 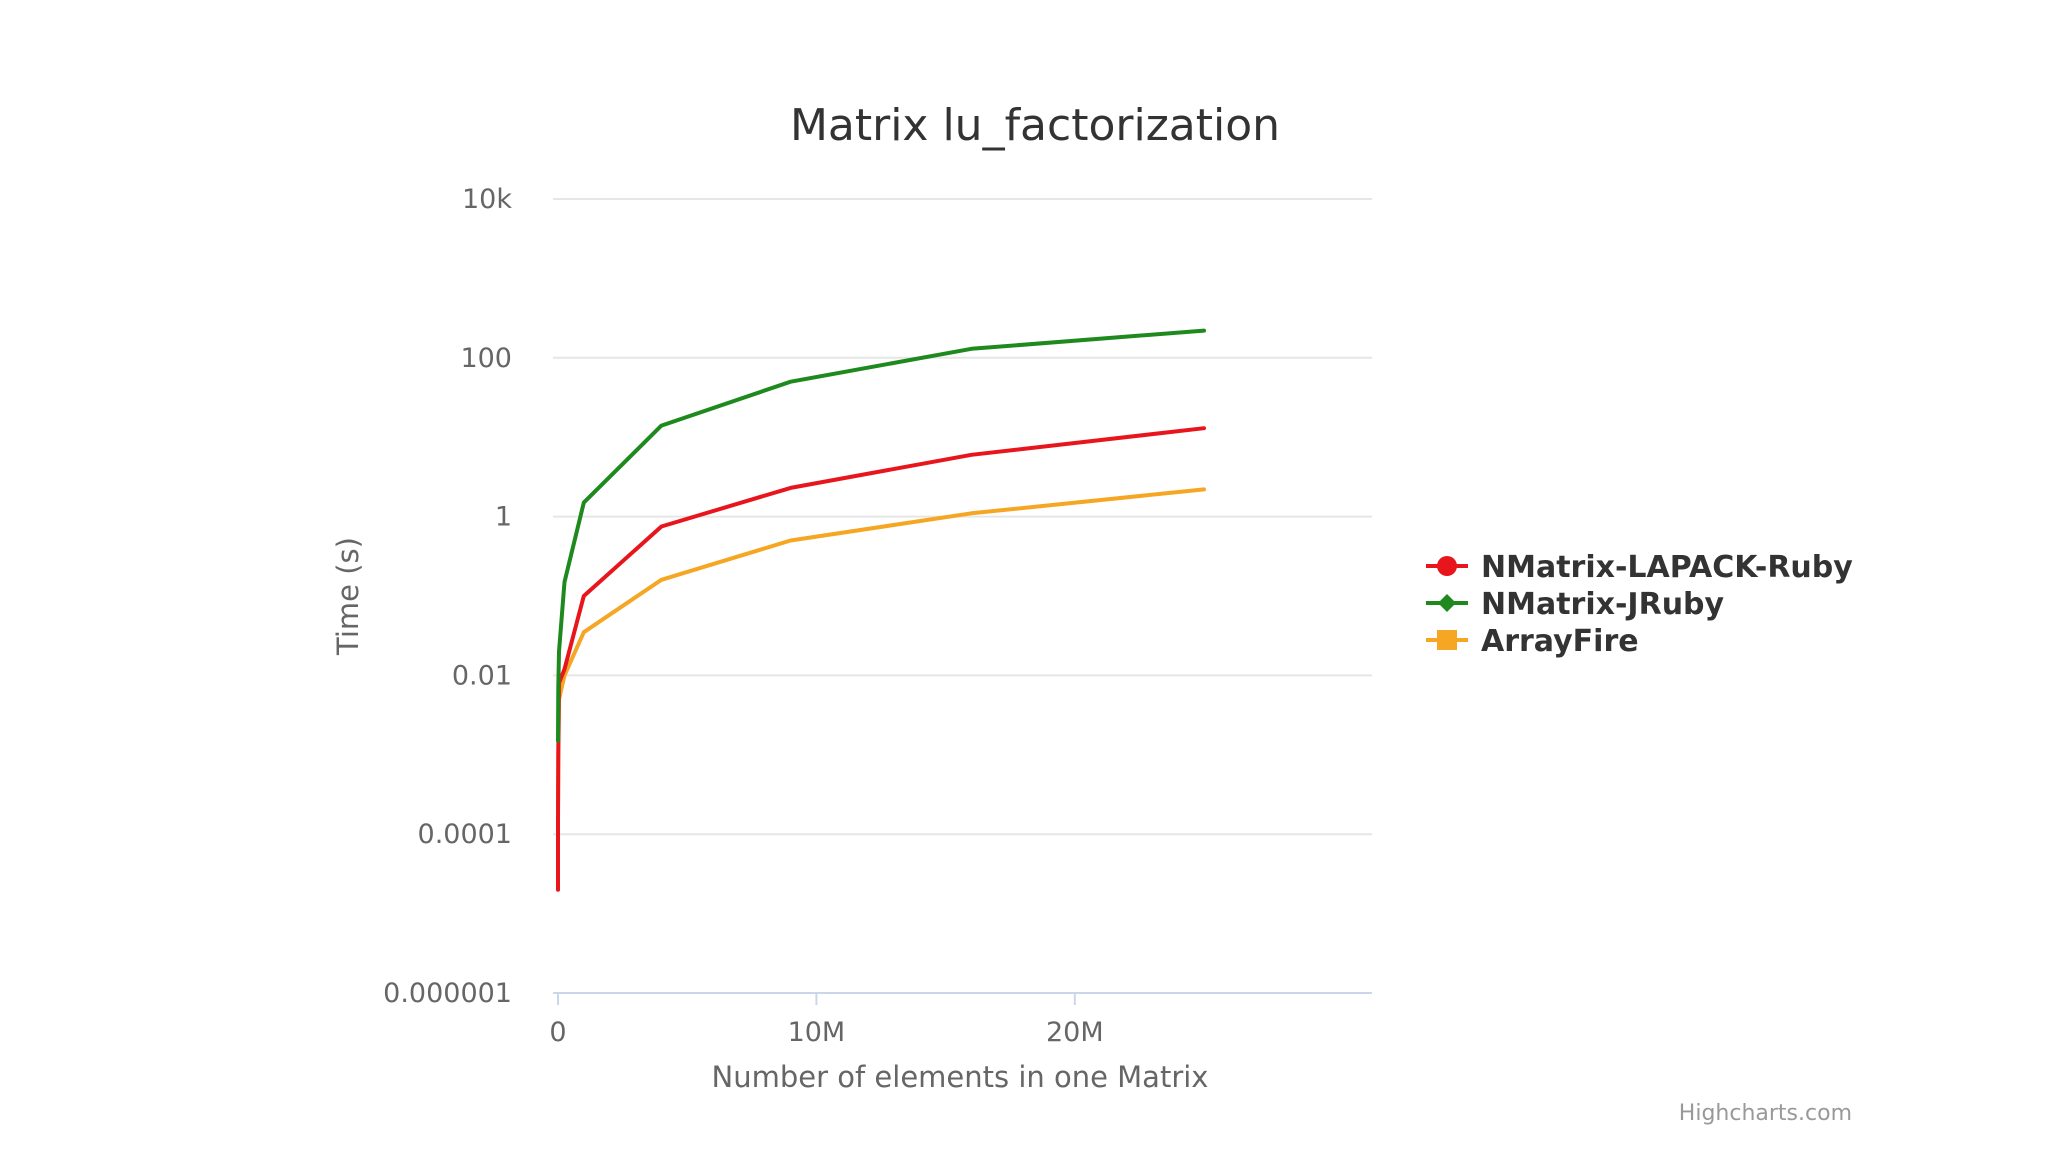 What do you see at coordinates (1560, 641) in the screenshot?
I see `legend-label-2: ArrayFire` at bounding box center [1560, 641].